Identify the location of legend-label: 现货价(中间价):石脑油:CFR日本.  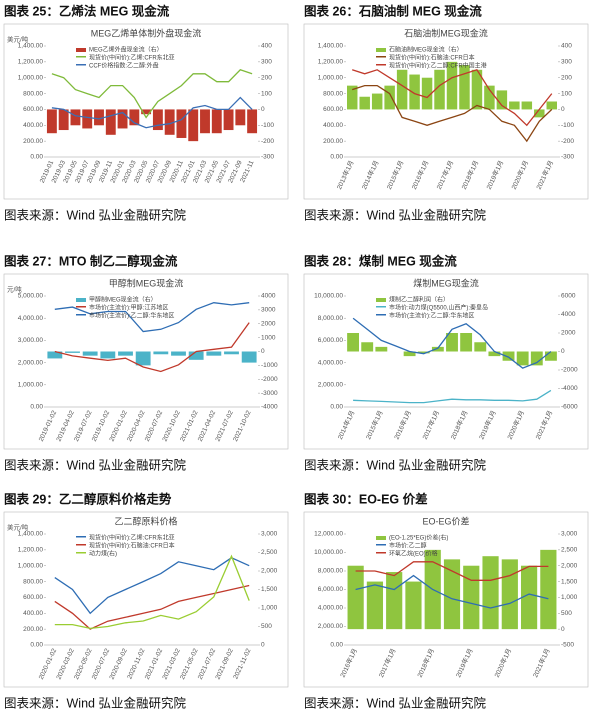
(132, 546).